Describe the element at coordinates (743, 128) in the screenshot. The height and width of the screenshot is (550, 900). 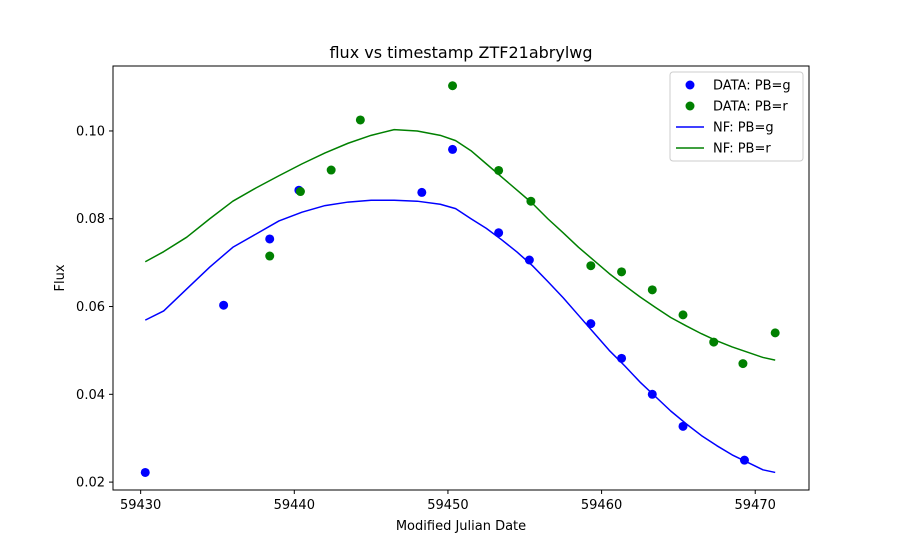
I see `legend-label: NF: PB=g` at that location.